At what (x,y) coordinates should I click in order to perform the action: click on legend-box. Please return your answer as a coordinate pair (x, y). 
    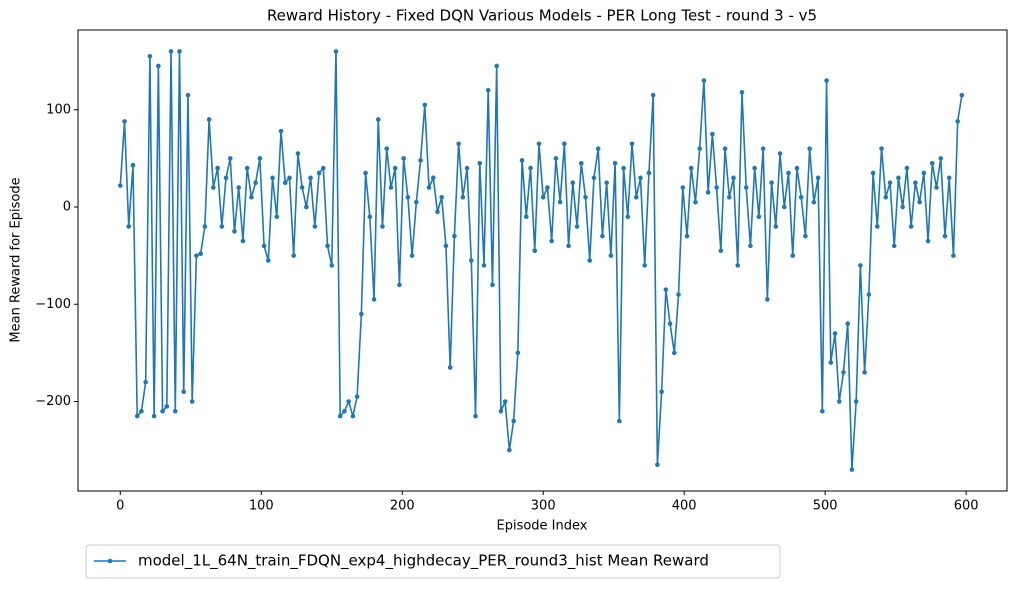
    Looking at the image, I should click on (433, 561).